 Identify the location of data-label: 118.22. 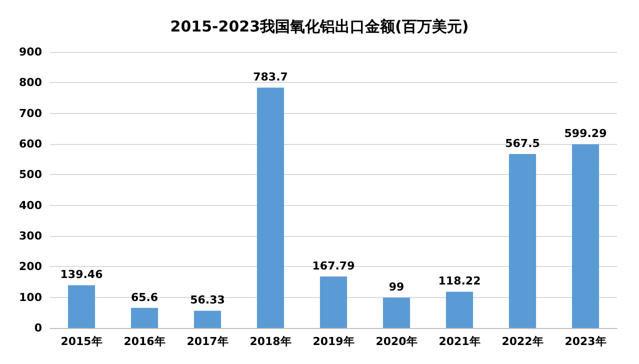
(459, 281).